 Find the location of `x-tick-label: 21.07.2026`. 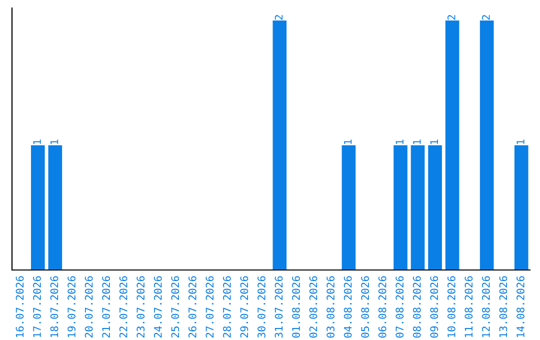

x-tick-label: 21.07.2026 is located at coordinates (106, 307).